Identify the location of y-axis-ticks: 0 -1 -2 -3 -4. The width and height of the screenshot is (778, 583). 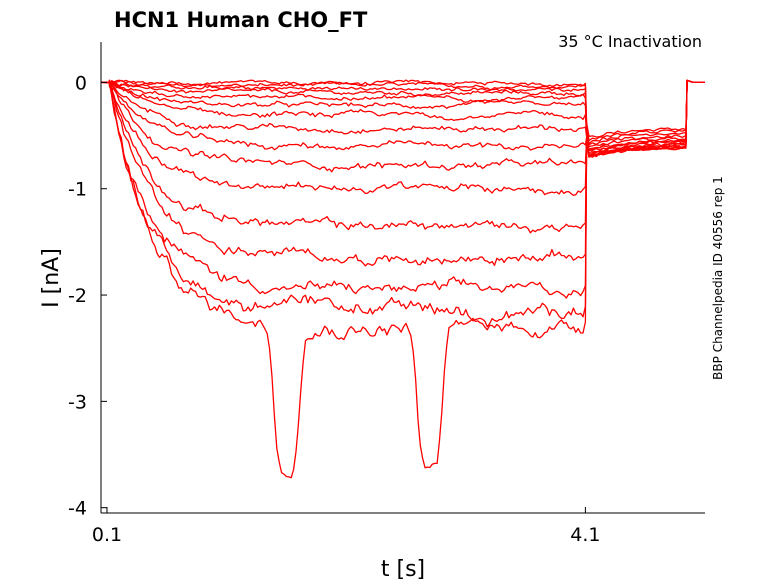
(87, 296).